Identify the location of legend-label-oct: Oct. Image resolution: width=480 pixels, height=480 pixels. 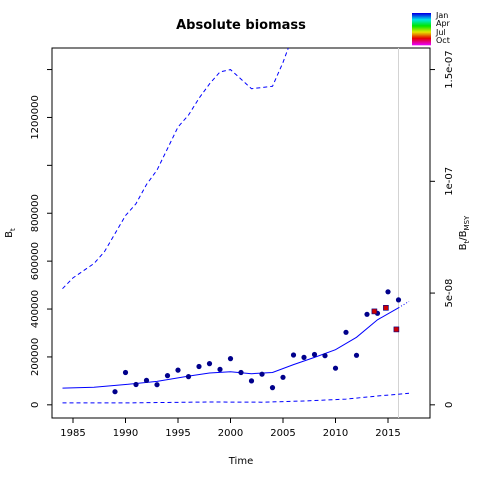
(443, 40).